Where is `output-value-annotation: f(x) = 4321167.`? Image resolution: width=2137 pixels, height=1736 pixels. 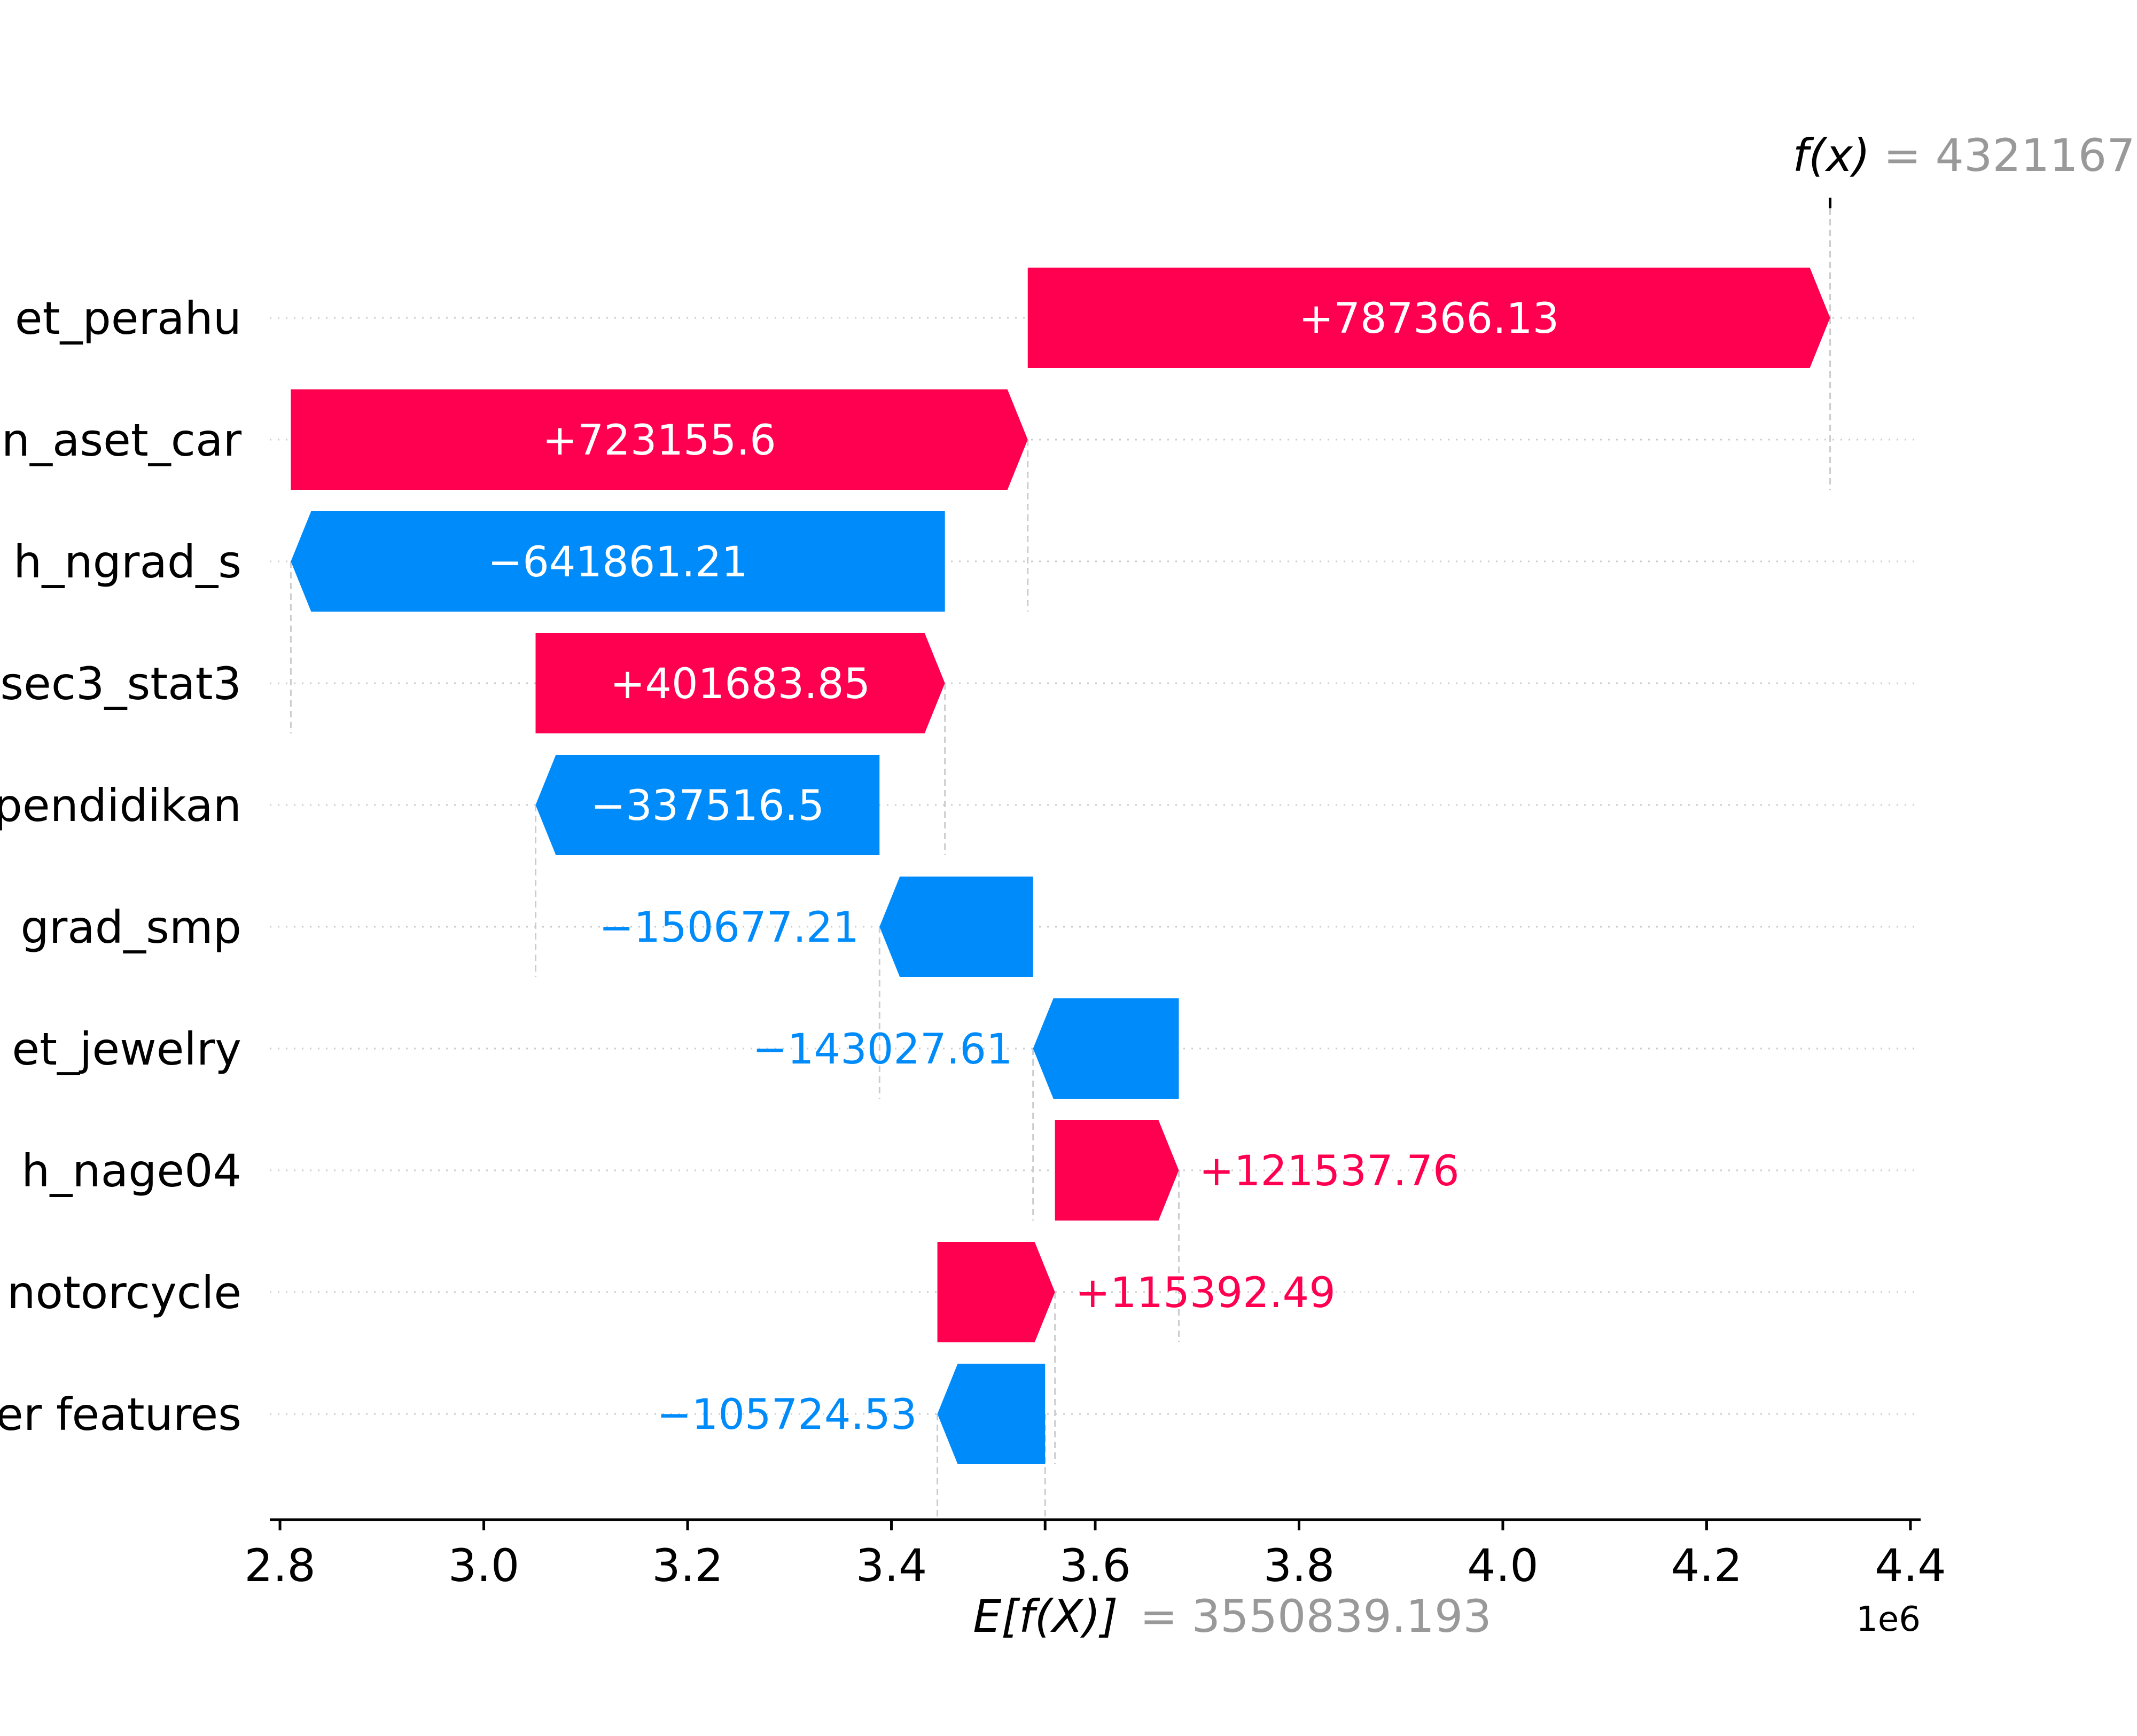
output-value-annotation: f(x) = 4321167. is located at coordinates (1965, 155).